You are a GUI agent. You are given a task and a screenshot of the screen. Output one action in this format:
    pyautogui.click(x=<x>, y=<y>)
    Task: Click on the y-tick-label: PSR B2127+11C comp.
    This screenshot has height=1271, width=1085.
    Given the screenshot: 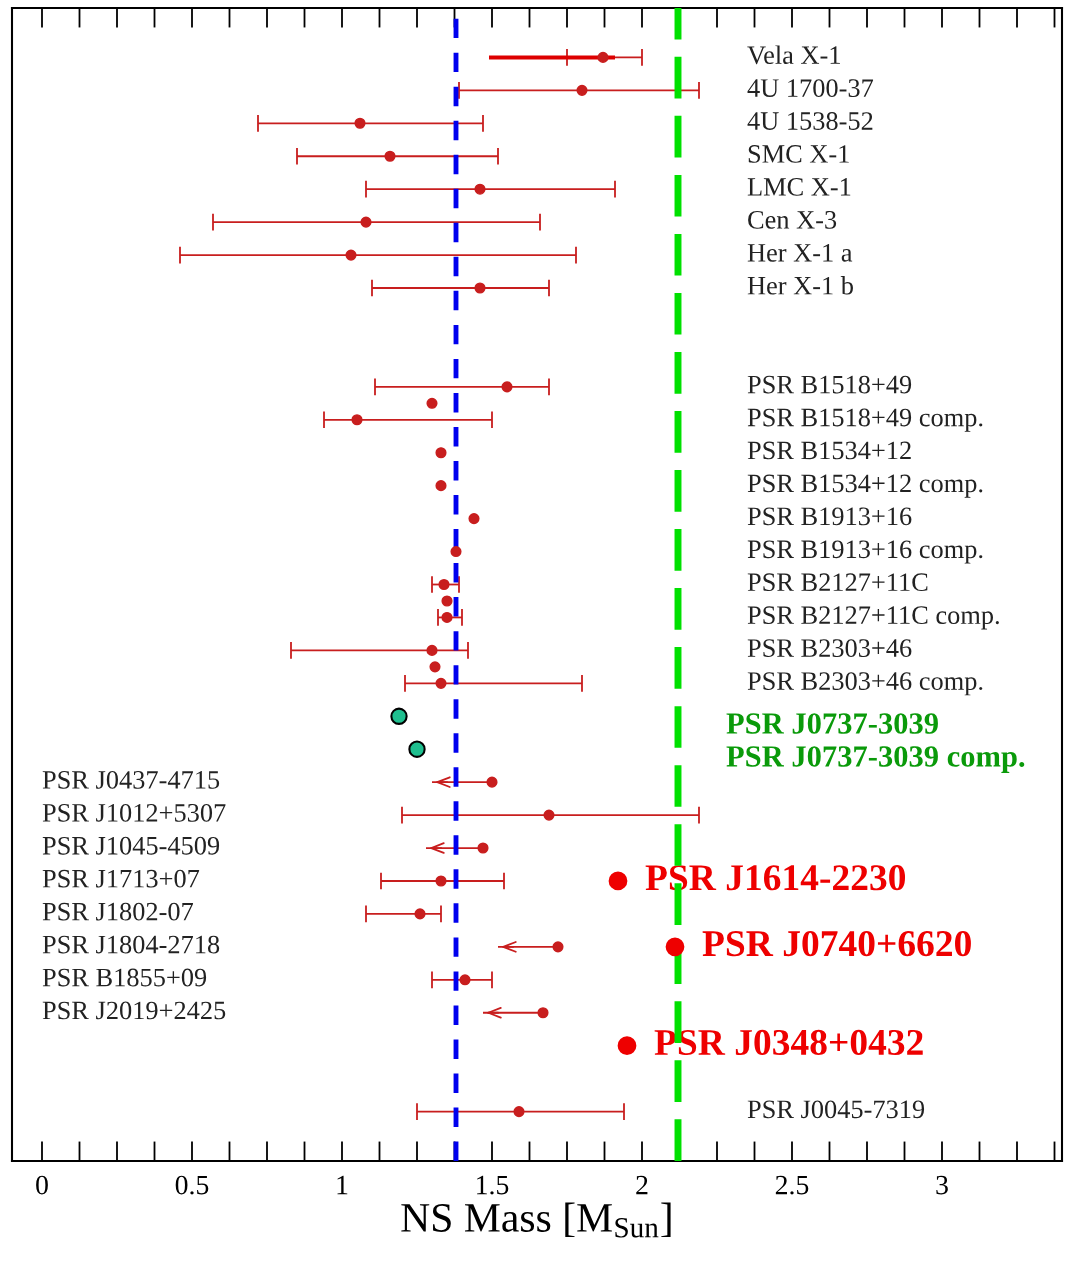 What is the action you would take?
    pyautogui.click(x=873, y=618)
    